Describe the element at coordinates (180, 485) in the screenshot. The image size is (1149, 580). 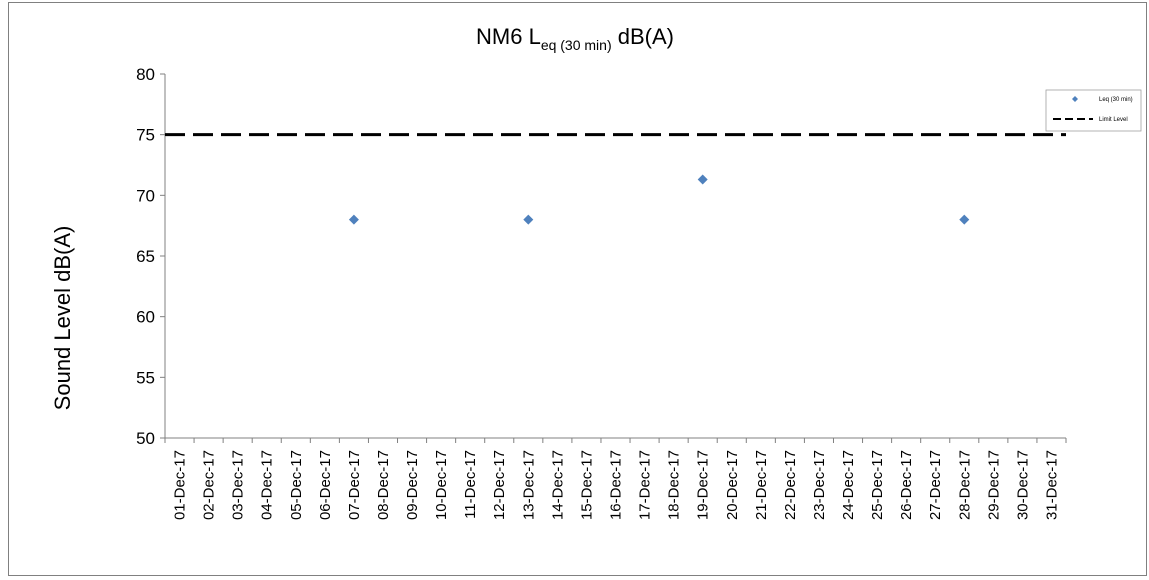
I see `x-tick-label: 01-Dec-17` at that location.